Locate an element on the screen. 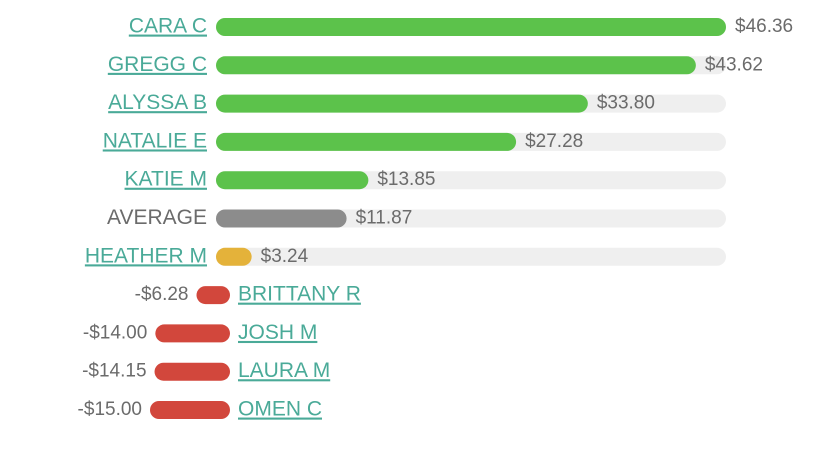  name-label: CARA C is located at coordinates (168, 26).